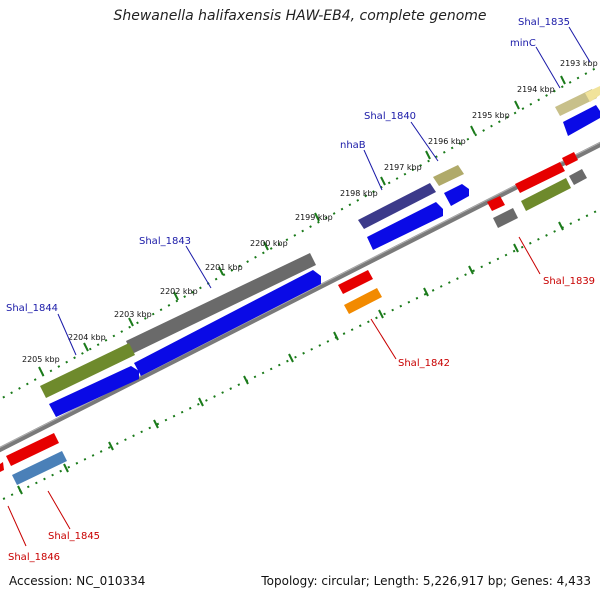 The image size is (600, 600). I want to click on kbp-label: 2203 kbp, so click(133, 314).